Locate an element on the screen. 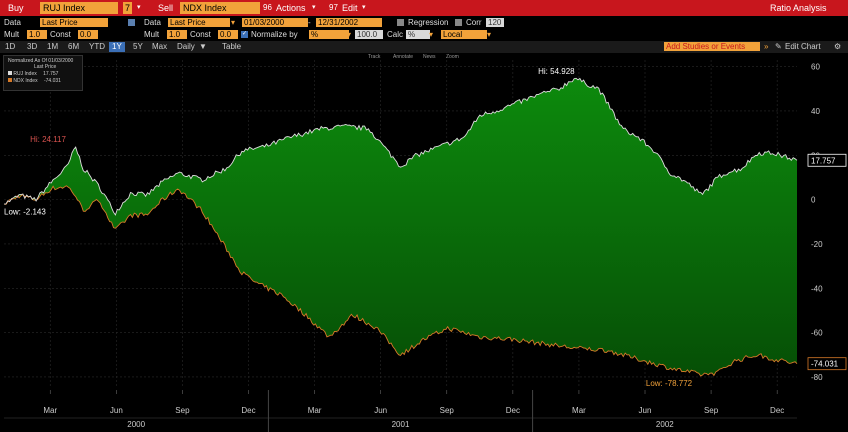 The width and height of the screenshot is (848, 432). y-tick-label: 60 is located at coordinates (815, 67).